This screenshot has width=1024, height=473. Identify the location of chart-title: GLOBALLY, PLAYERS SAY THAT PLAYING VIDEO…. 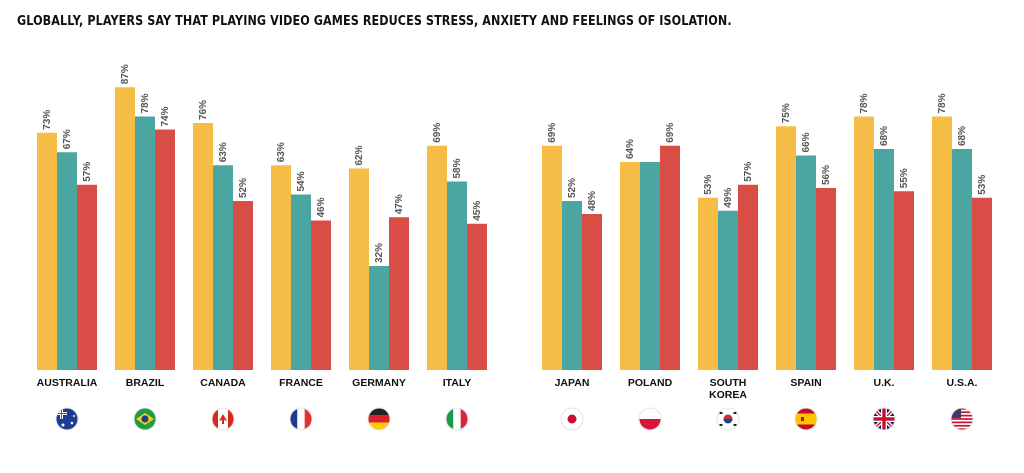
(374, 21).